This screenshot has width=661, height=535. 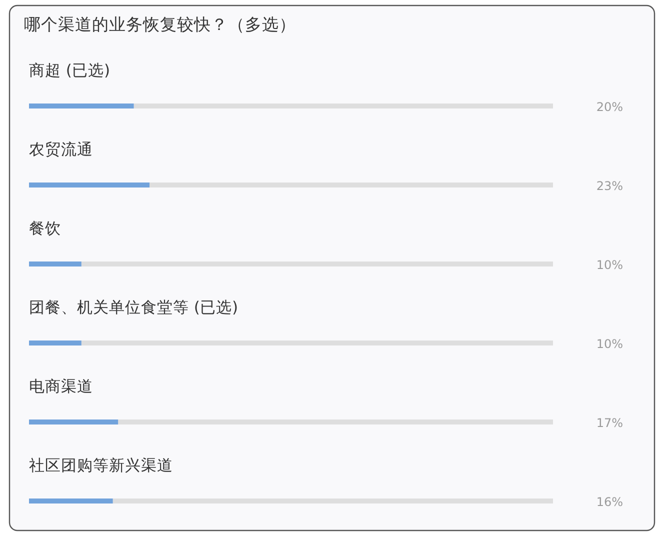 What do you see at coordinates (61, 386) in the screenshot?
I see `y-tick-label: 电商渠道` at bounding box center [61, 386].